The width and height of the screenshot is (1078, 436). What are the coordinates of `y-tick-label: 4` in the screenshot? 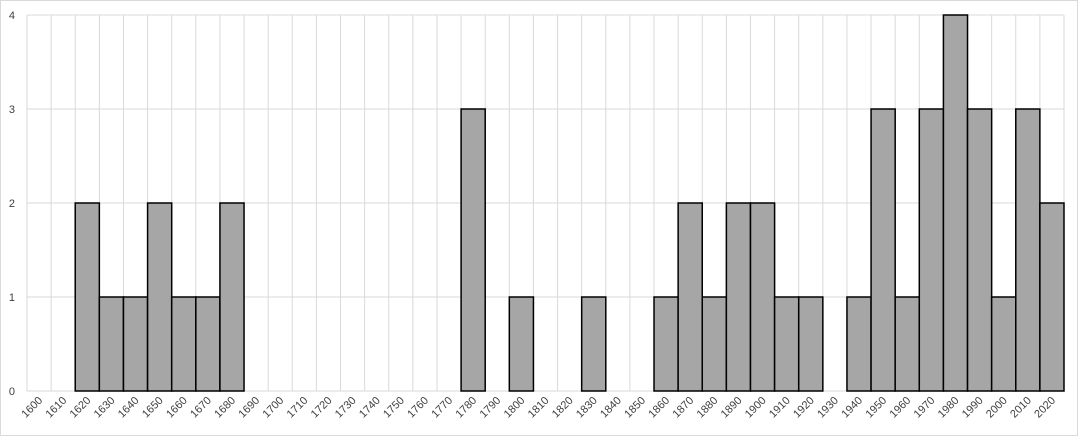 It's located at (12, 16).